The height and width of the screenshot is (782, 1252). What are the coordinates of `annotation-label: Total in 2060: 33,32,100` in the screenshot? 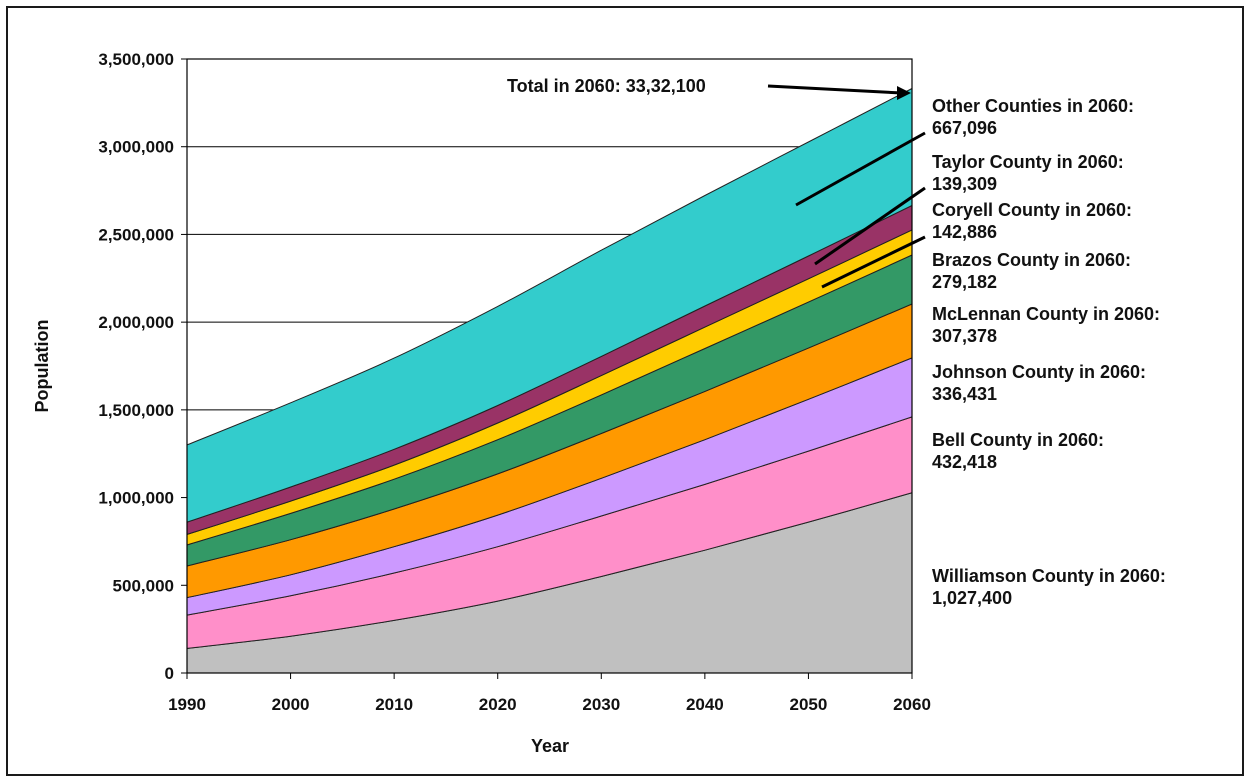 It's located at (606, 86).